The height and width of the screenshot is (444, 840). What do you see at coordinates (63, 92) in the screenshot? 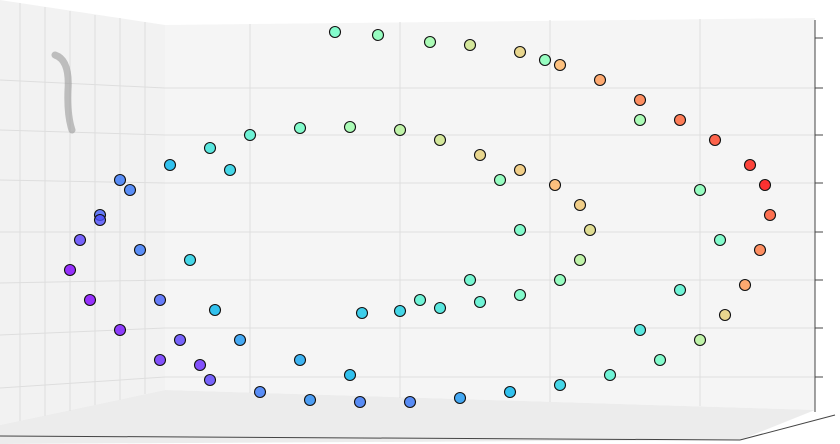
I see `blur-artifact` at bounding box center [63, 92].